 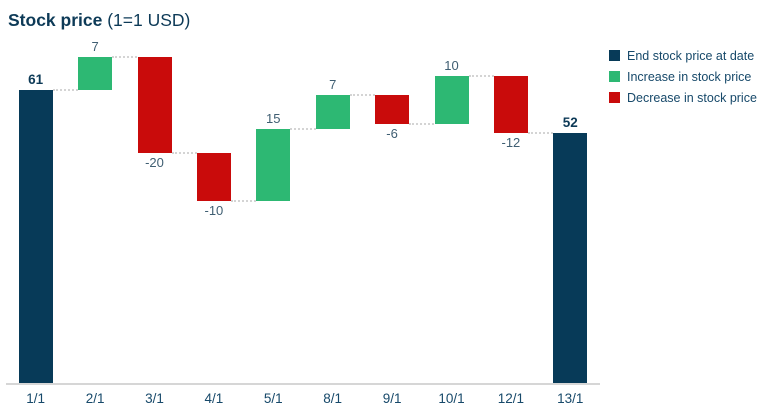 I want to click on bar-value-label: 61, so click(x=36, y=80).